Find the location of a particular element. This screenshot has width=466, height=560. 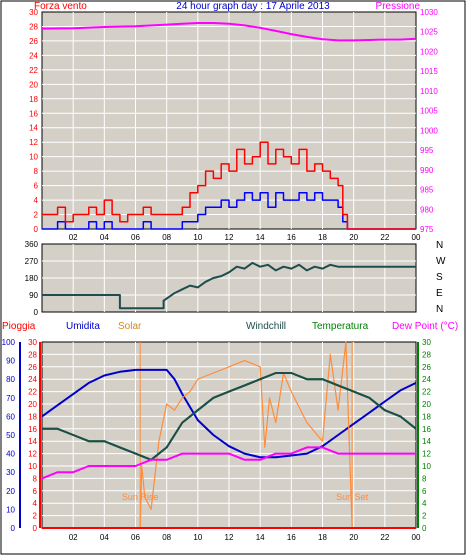

hour-tick-label: 10 is located at coordinates (197, 237).